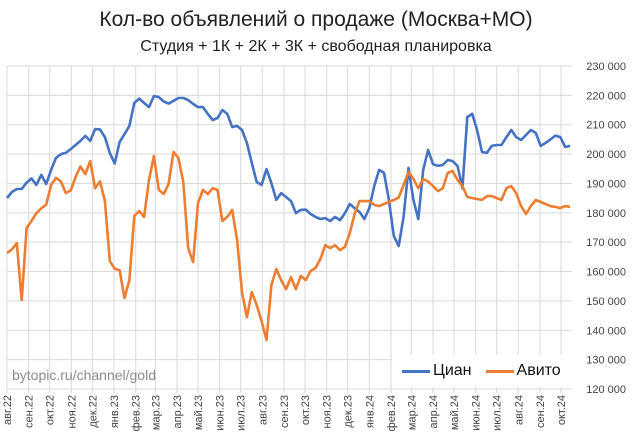 This screenshot has height=442, width=632. Describe the element at coordinates (263, 410) in the screenshot. I see `x-tick-label: авг.23` at that location.